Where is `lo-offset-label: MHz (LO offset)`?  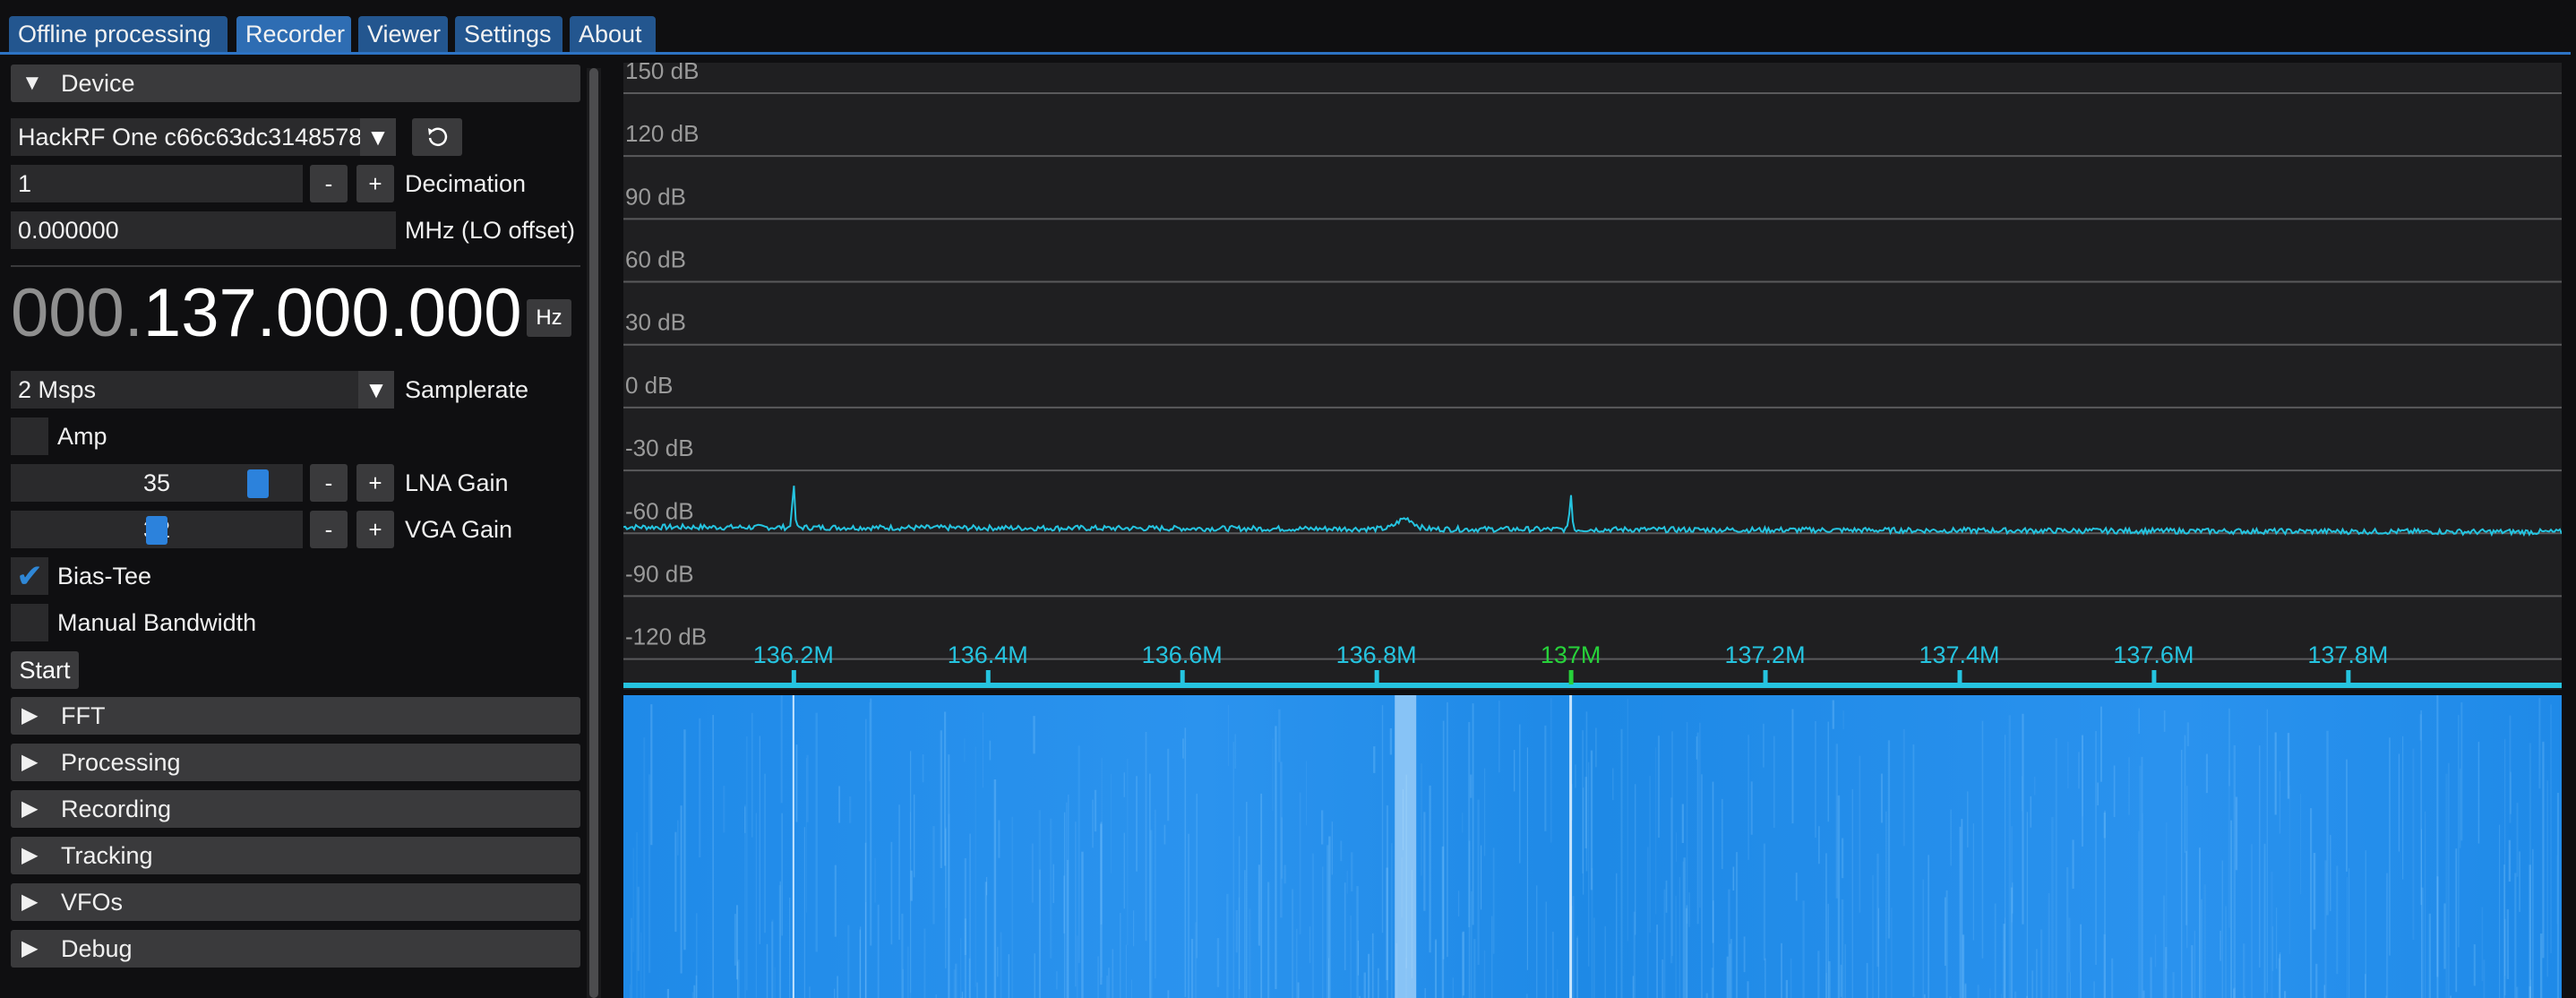
lo-offset-label: MHz (LO offset) is located at coordinates (490, 230).